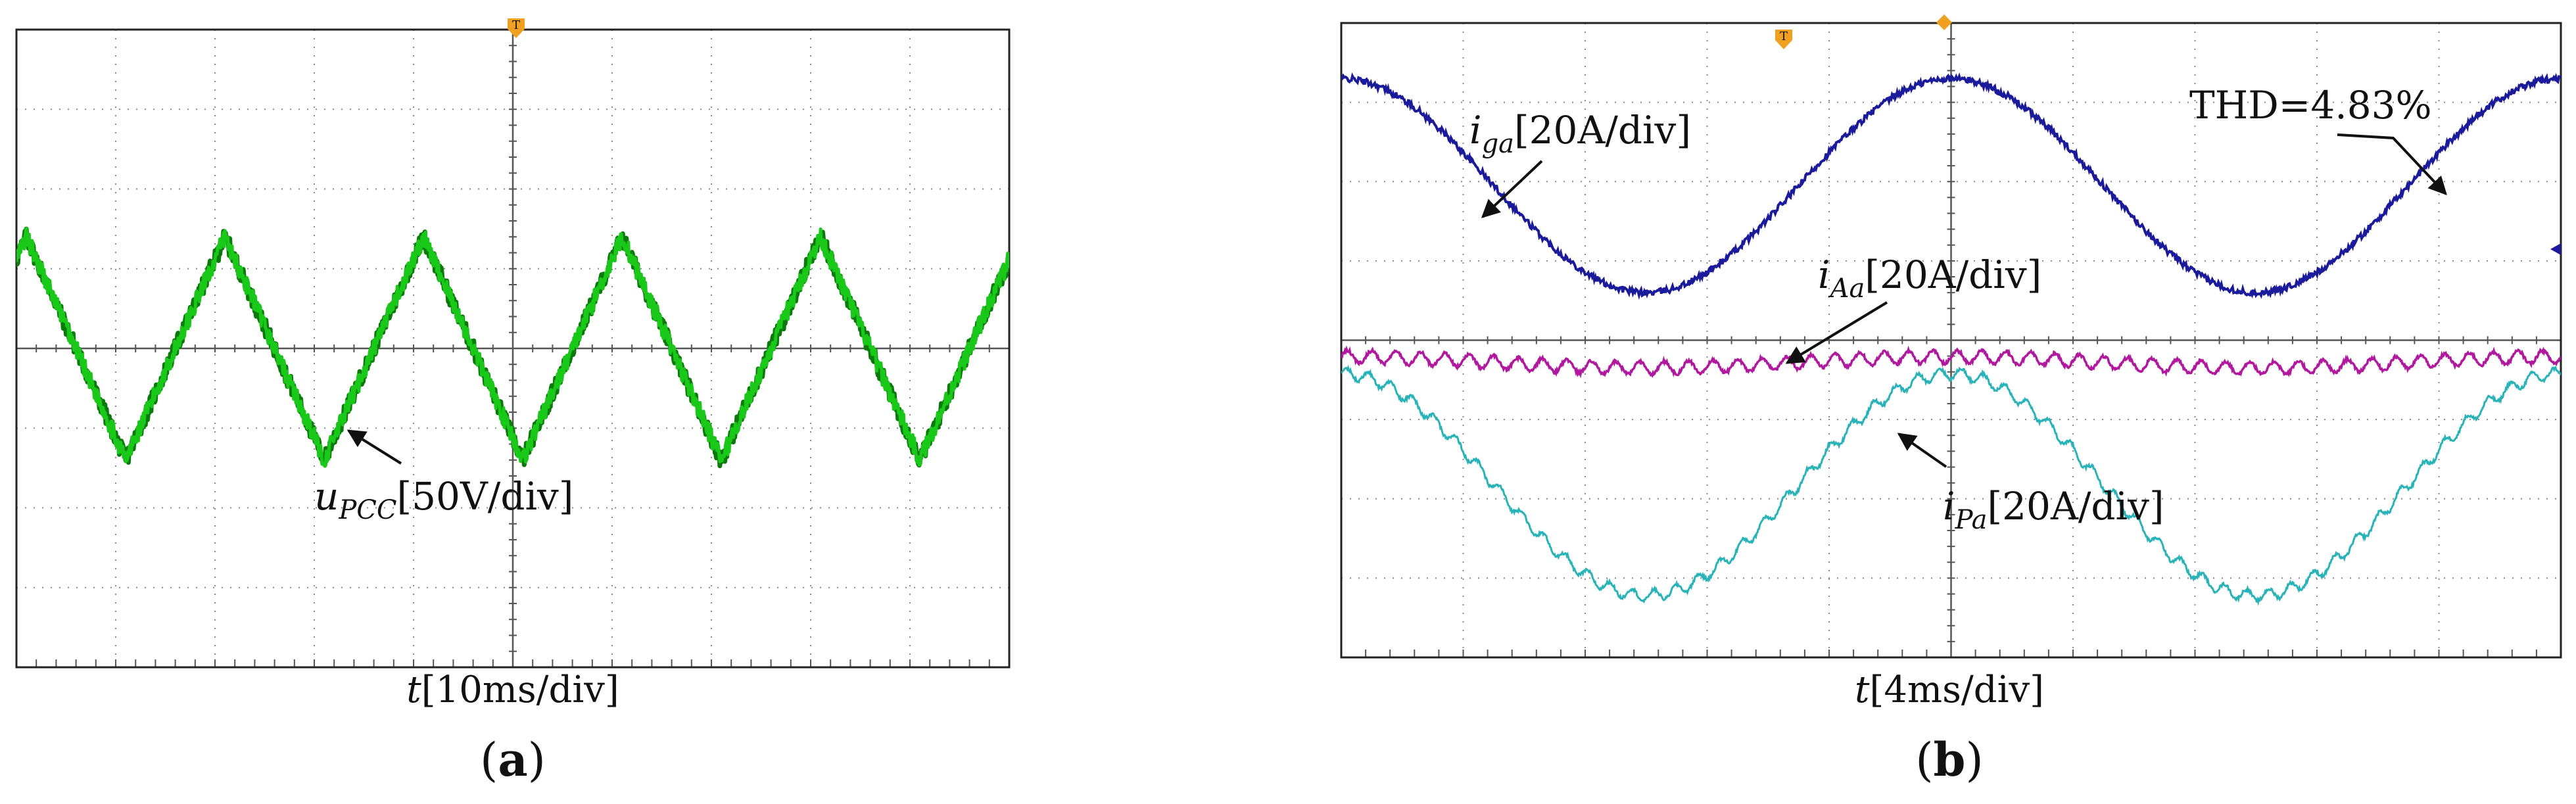 This screenshot has width=2576, height=804. What do you see at coordinates (1951, 186) in the screenshot?
I see `i-ga-trace` at bounding box center [1951, 186].